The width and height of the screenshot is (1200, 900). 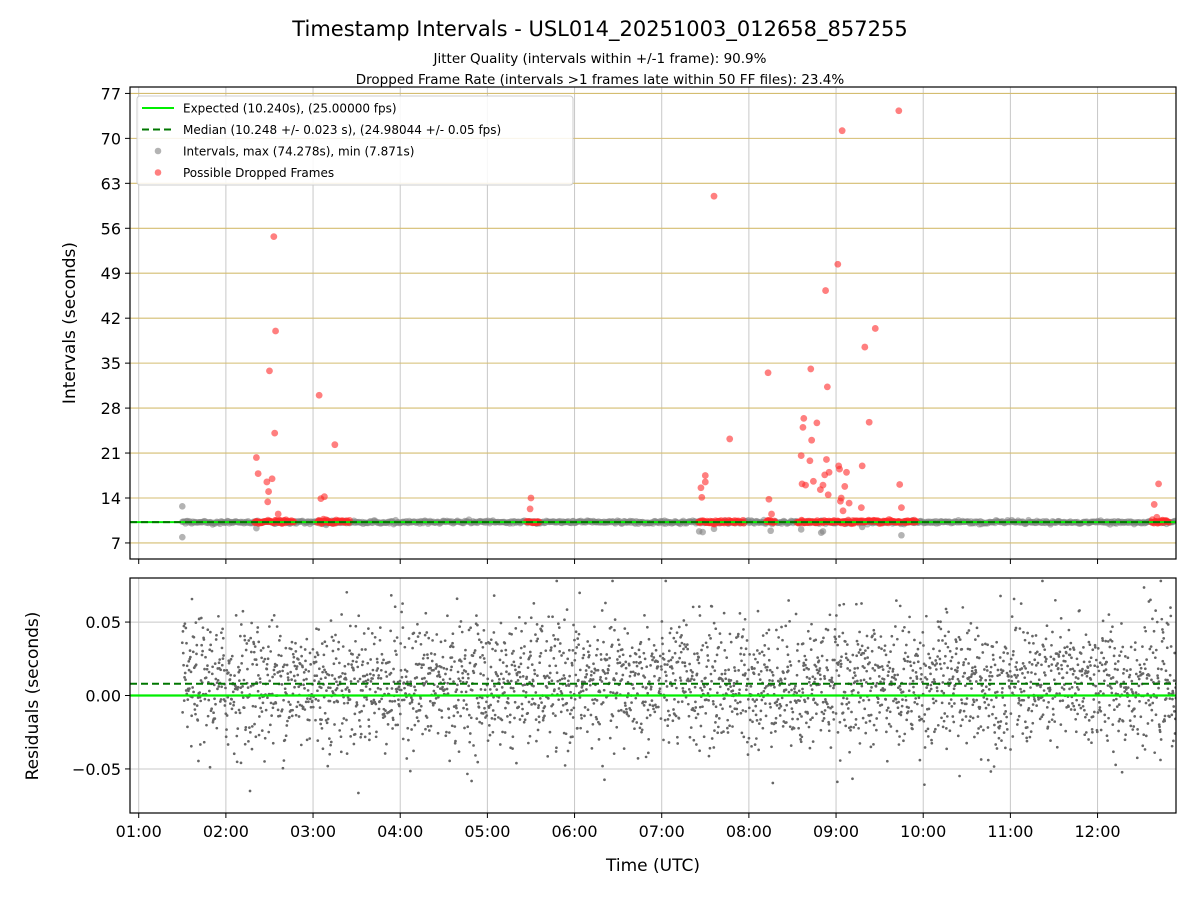 What do you see at coordinates (111, 93) in the screenshot?
I see `intervals-ytick-label-77: 77` at bounding box center [111, 93].